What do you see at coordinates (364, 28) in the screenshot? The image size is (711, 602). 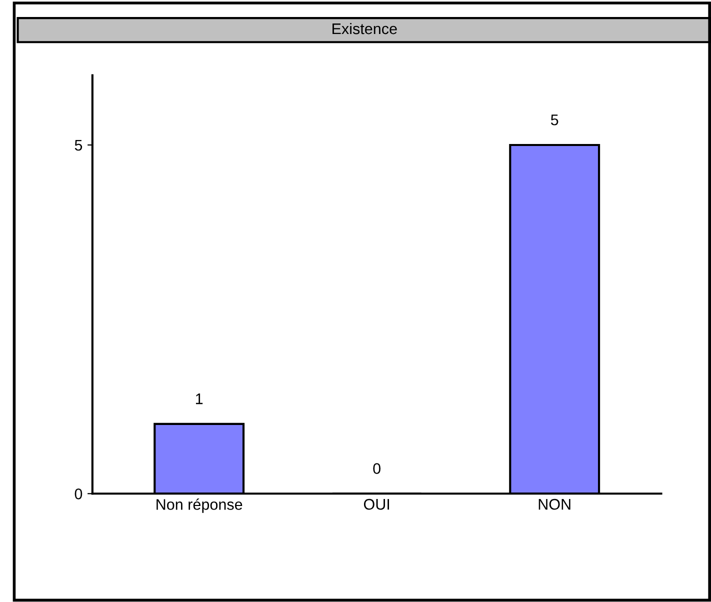 I see `chart-title: Existence` at bounding box center [364, 28].